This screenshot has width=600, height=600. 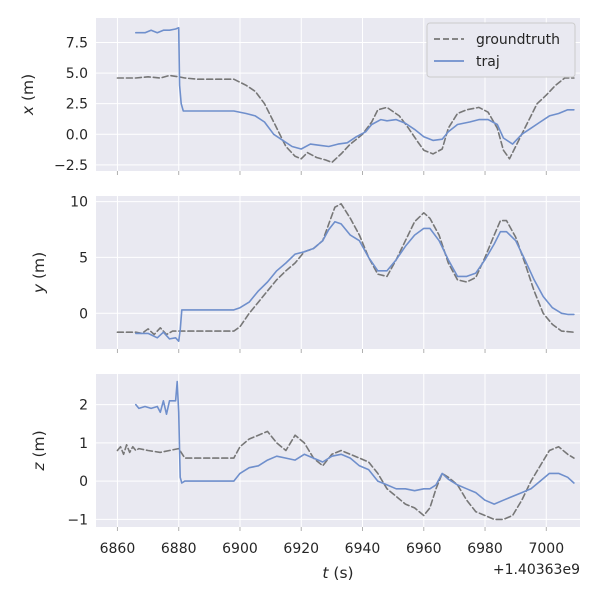 I want to click on panel-y-ytick-label-0: 0, so click(x=83, y=314).